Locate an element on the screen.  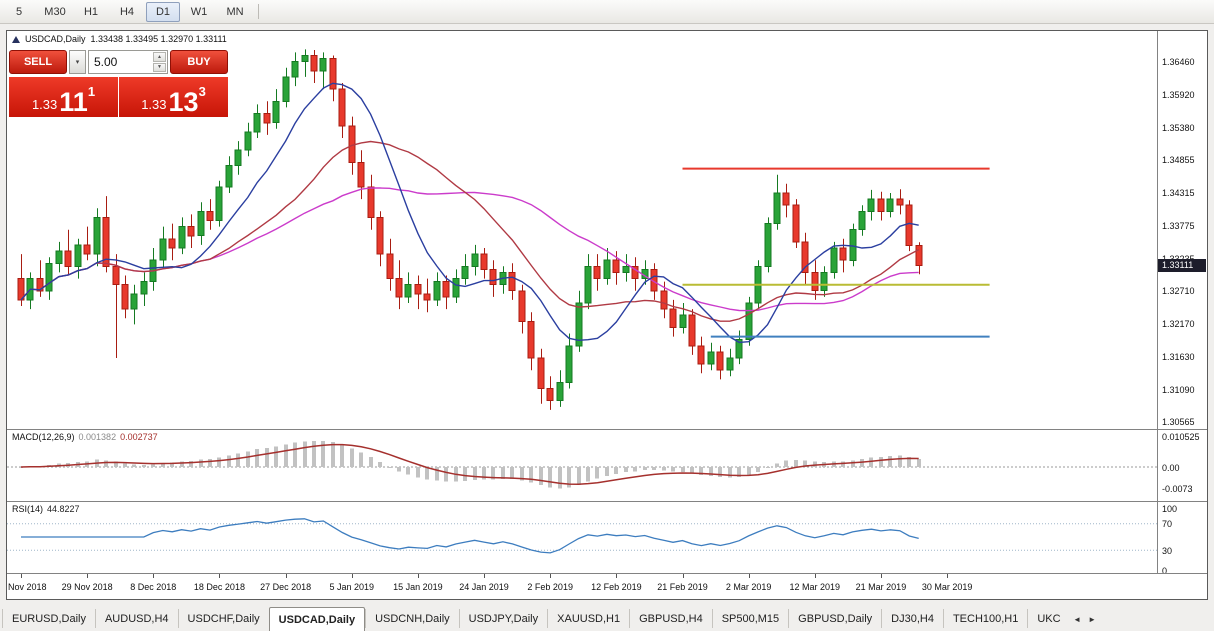
rsi-pane: RSI(14) 44.8227 is located at coordinates (582, 537).